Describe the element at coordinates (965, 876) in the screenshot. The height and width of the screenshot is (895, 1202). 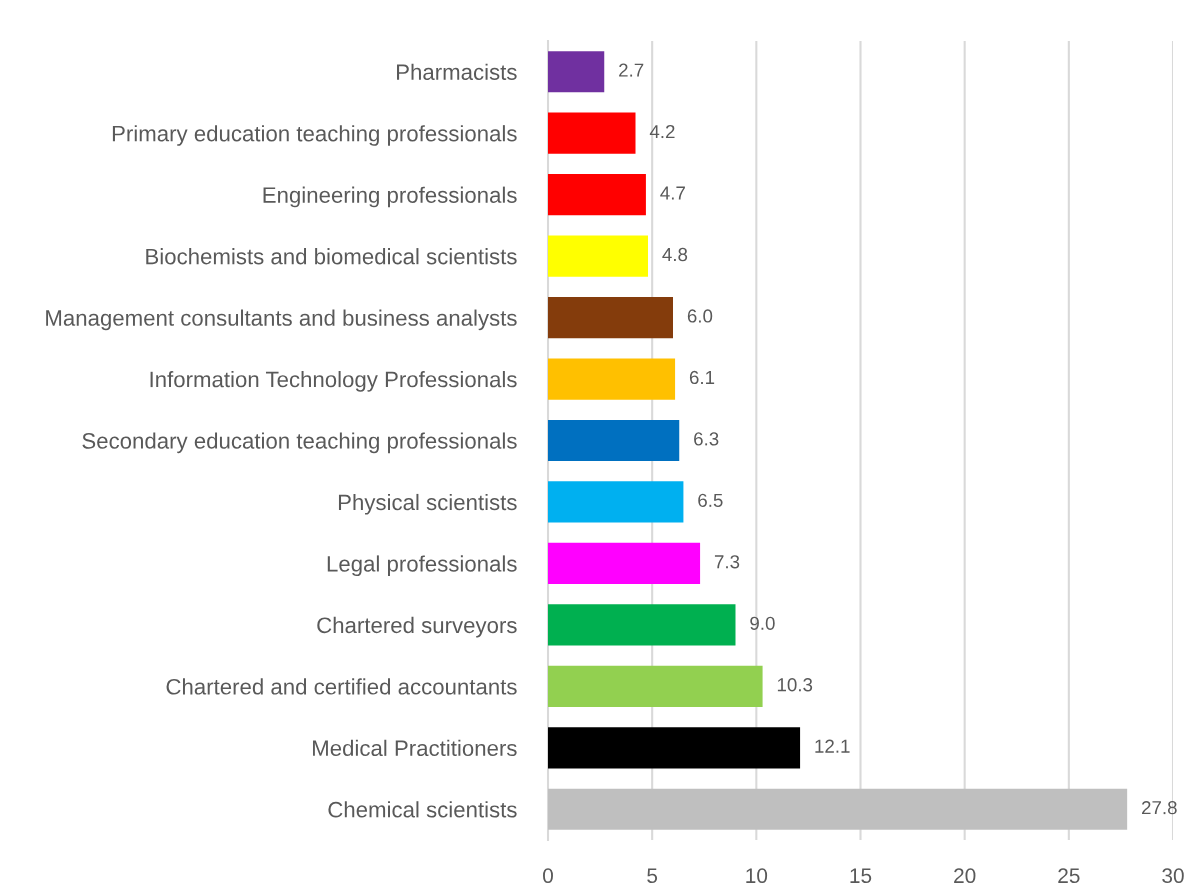
I see `x-tick-label: 20` at that location.